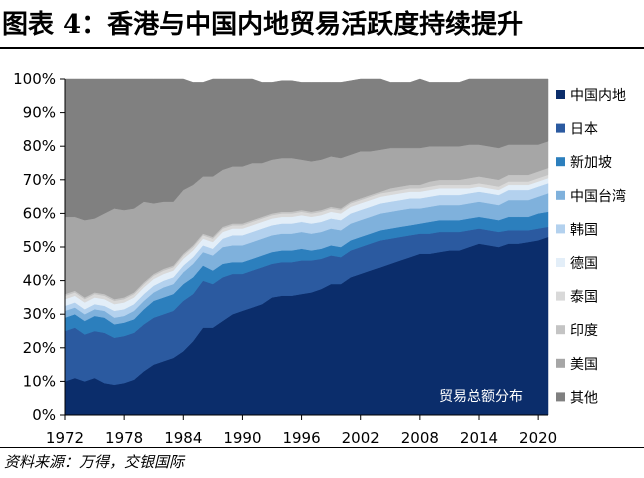 This screenshot has width=644, height=478. What do you see at coordinates (39, 146) in the screenshot?
I see `y-tick-label: 80%` at bounding box center [39, 146].